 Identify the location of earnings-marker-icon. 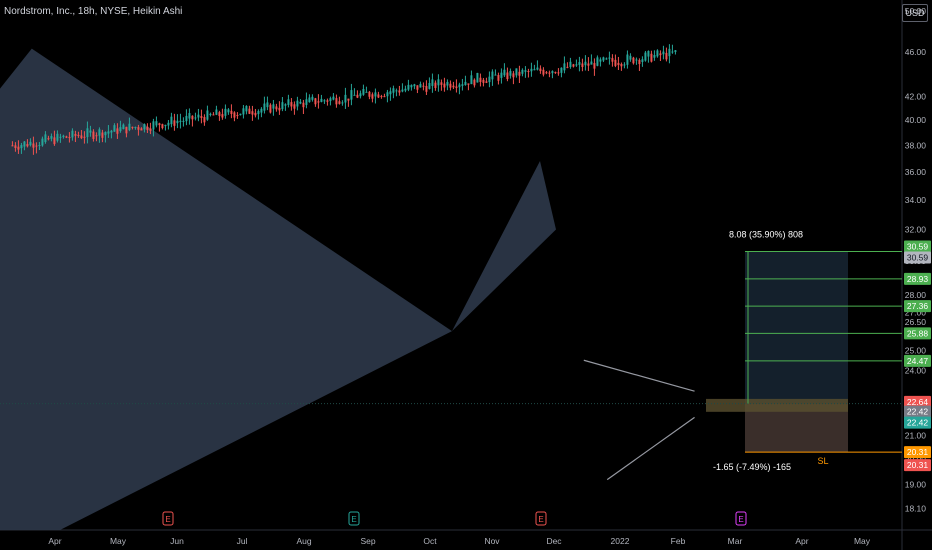
(741, 518).